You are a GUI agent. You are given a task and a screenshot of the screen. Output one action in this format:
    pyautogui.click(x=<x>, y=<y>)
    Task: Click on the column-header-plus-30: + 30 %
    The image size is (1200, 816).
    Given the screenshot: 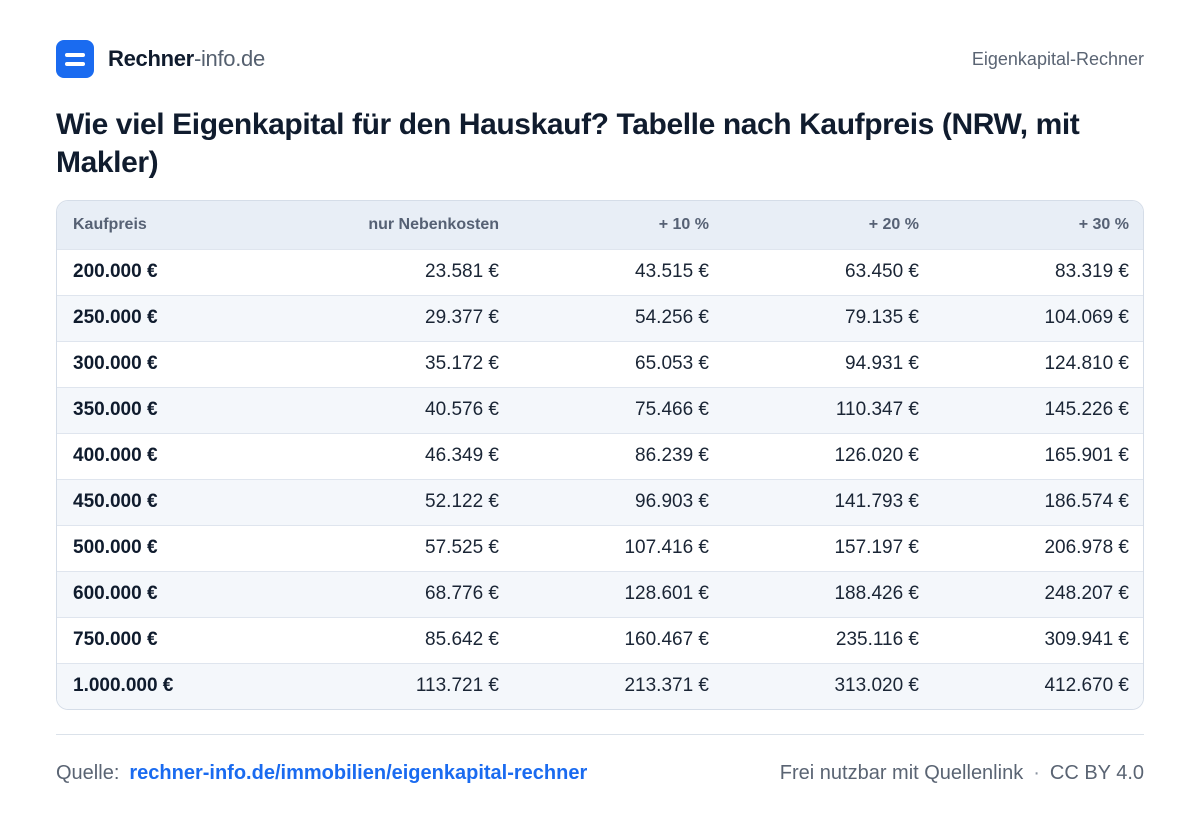 What is the action you would take?
    pyautogui.click(x=1103, y=224)
    